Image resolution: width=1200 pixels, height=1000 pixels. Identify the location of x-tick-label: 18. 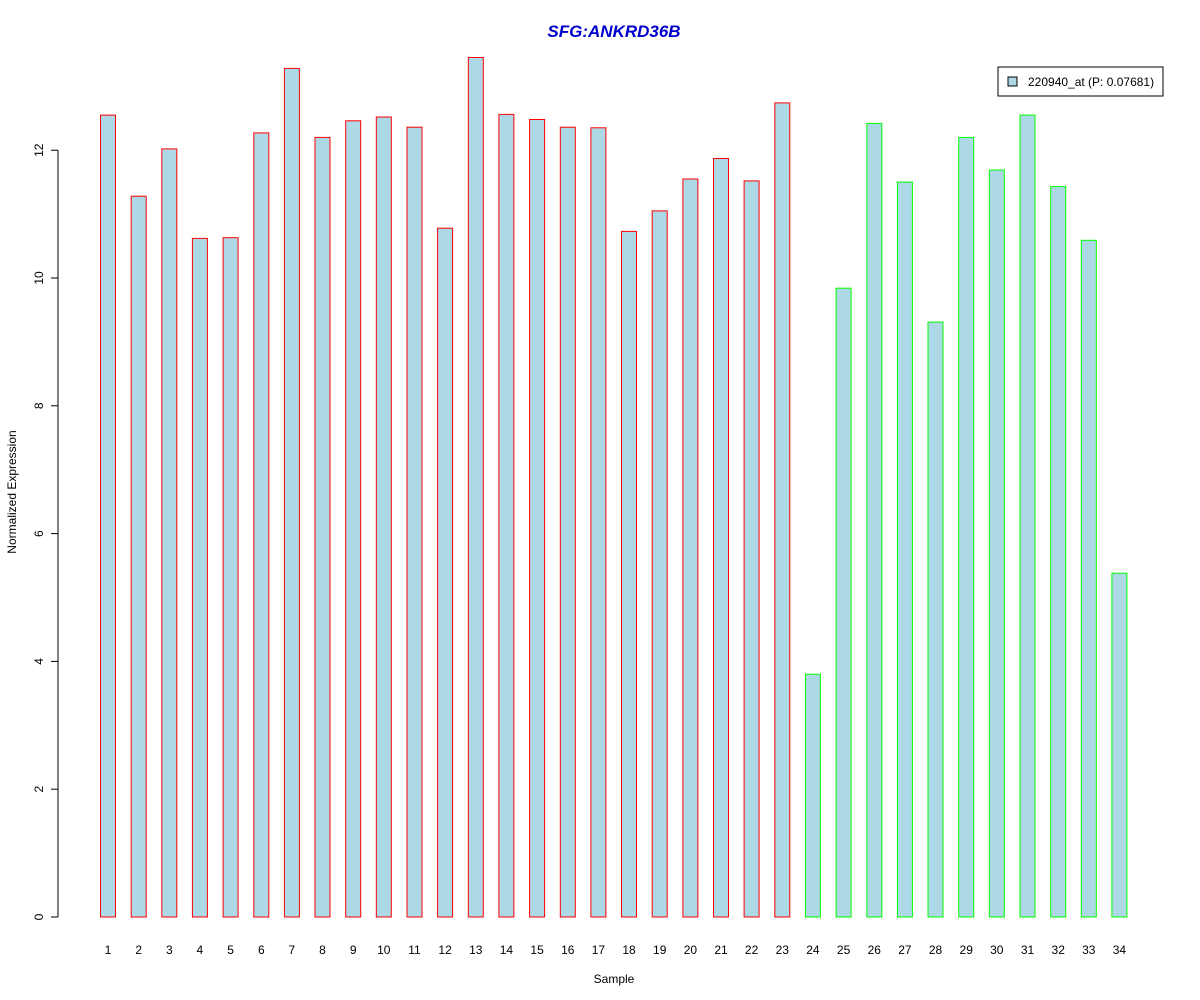
(629, 950).